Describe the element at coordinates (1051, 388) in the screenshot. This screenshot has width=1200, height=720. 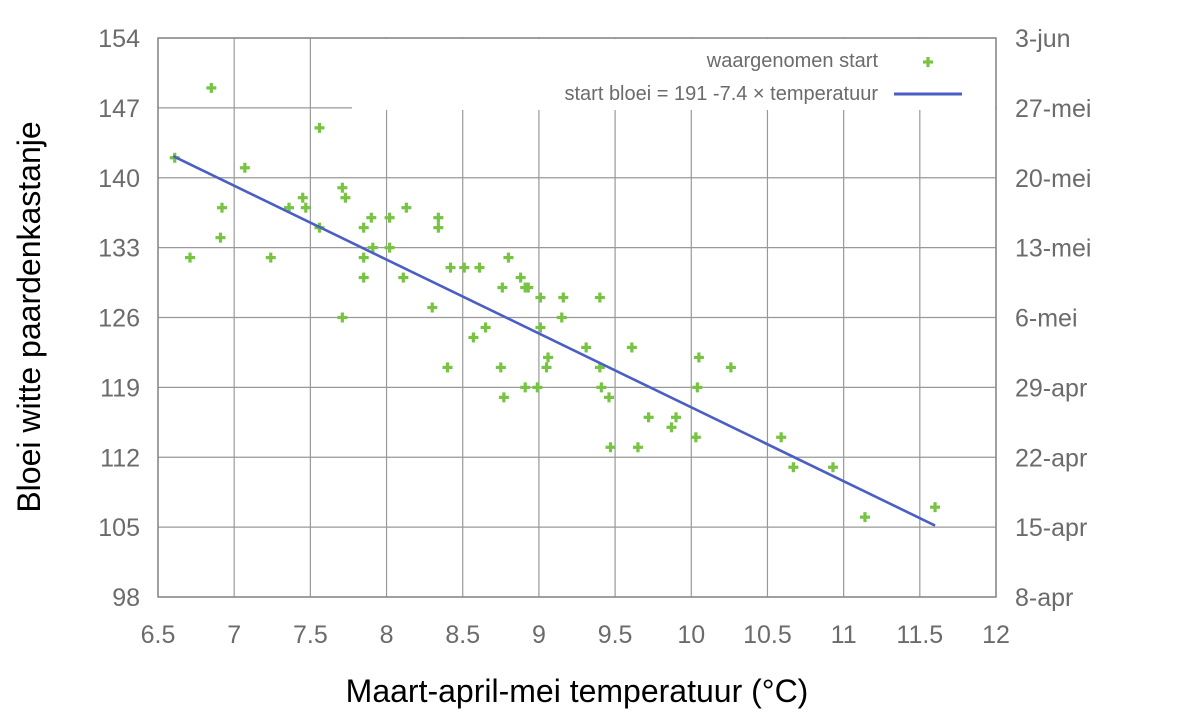
I see `y2-tick-label: 29-apr` at that location.